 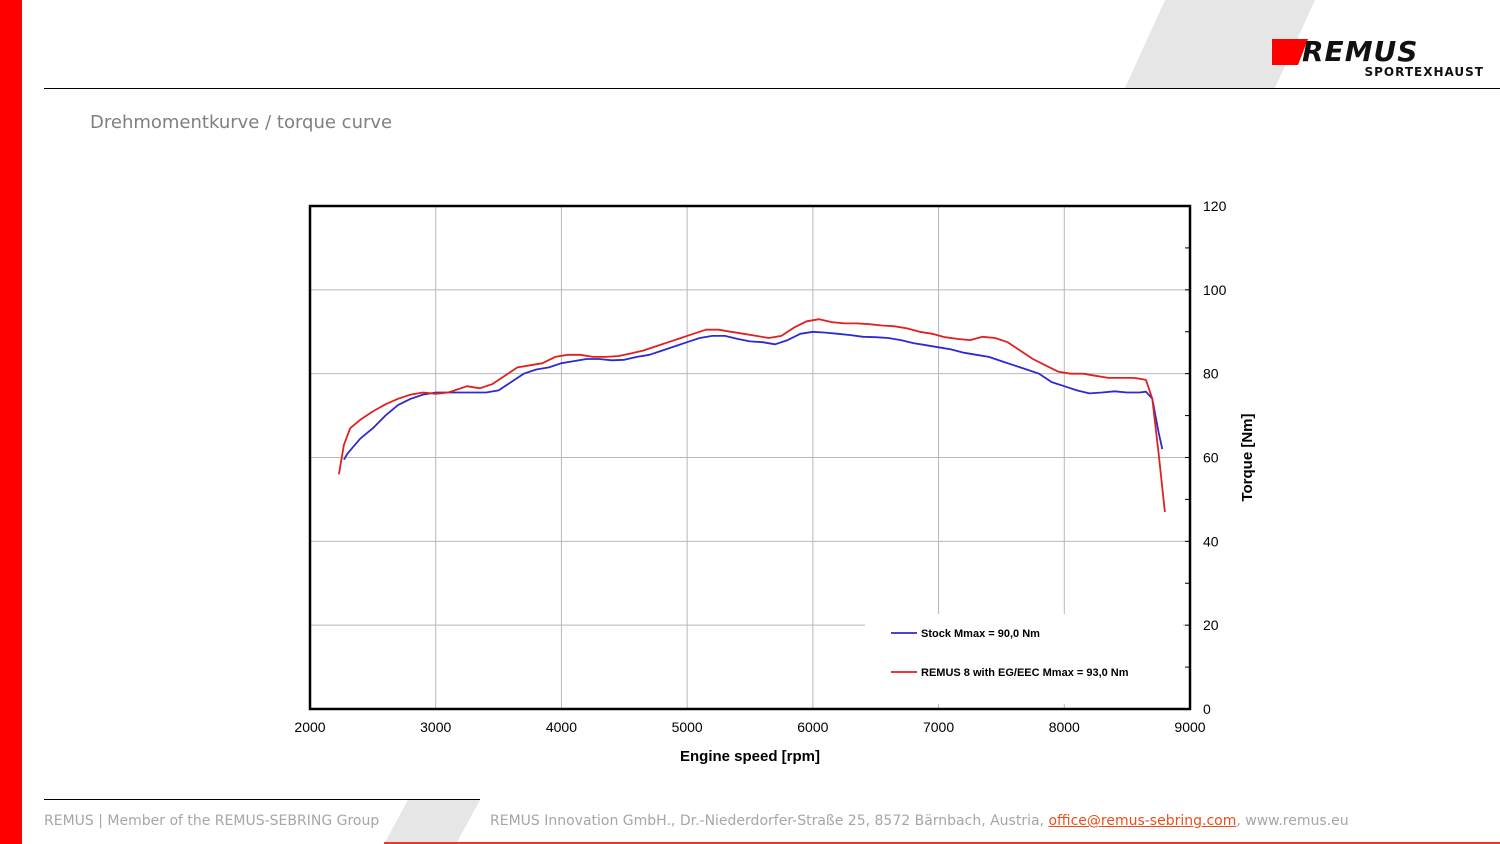 I want to click on legend-box, so click(x=1024, y=659).